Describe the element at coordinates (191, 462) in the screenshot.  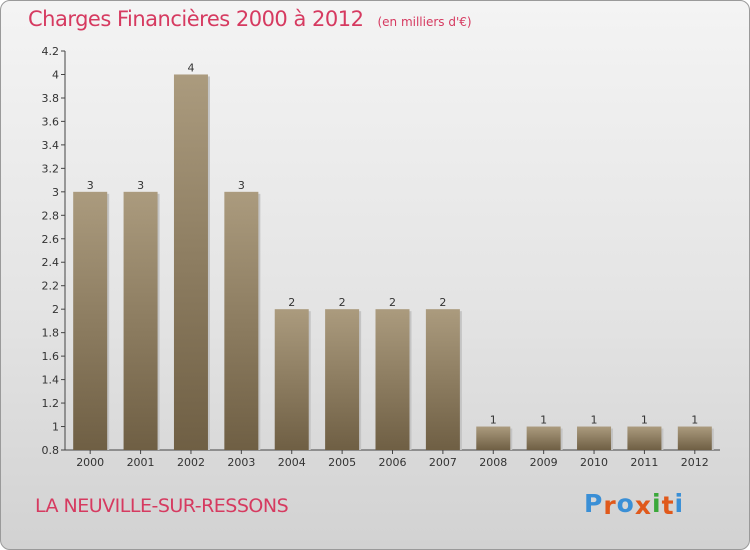
I see `x-tick-label-2002: 2002` at that location.